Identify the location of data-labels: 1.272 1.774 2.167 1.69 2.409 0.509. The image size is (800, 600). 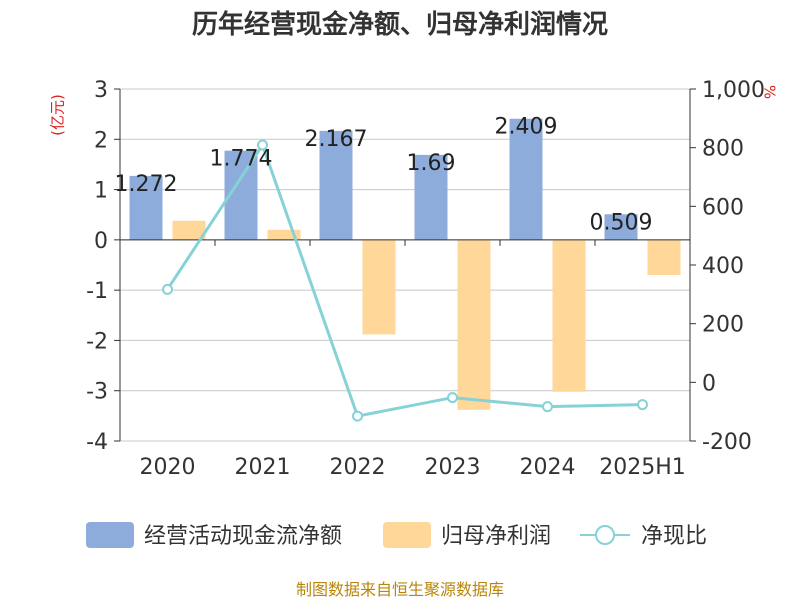
(384, 175).